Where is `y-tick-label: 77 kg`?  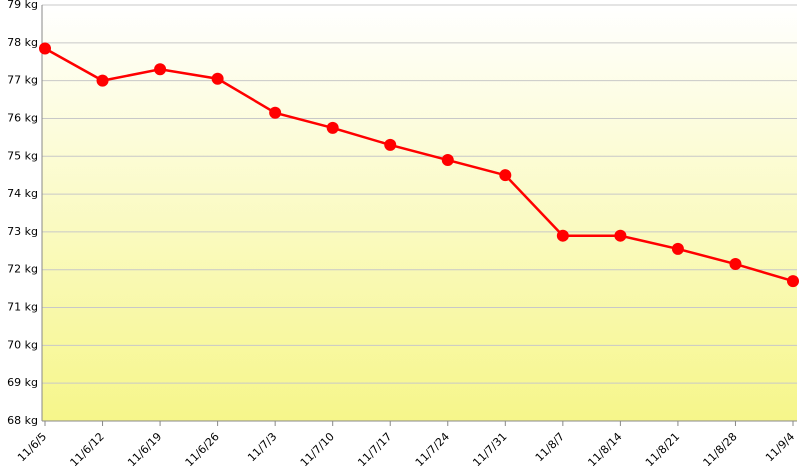 y-tick-label: 77 kg is located at coordinates (22, 80).